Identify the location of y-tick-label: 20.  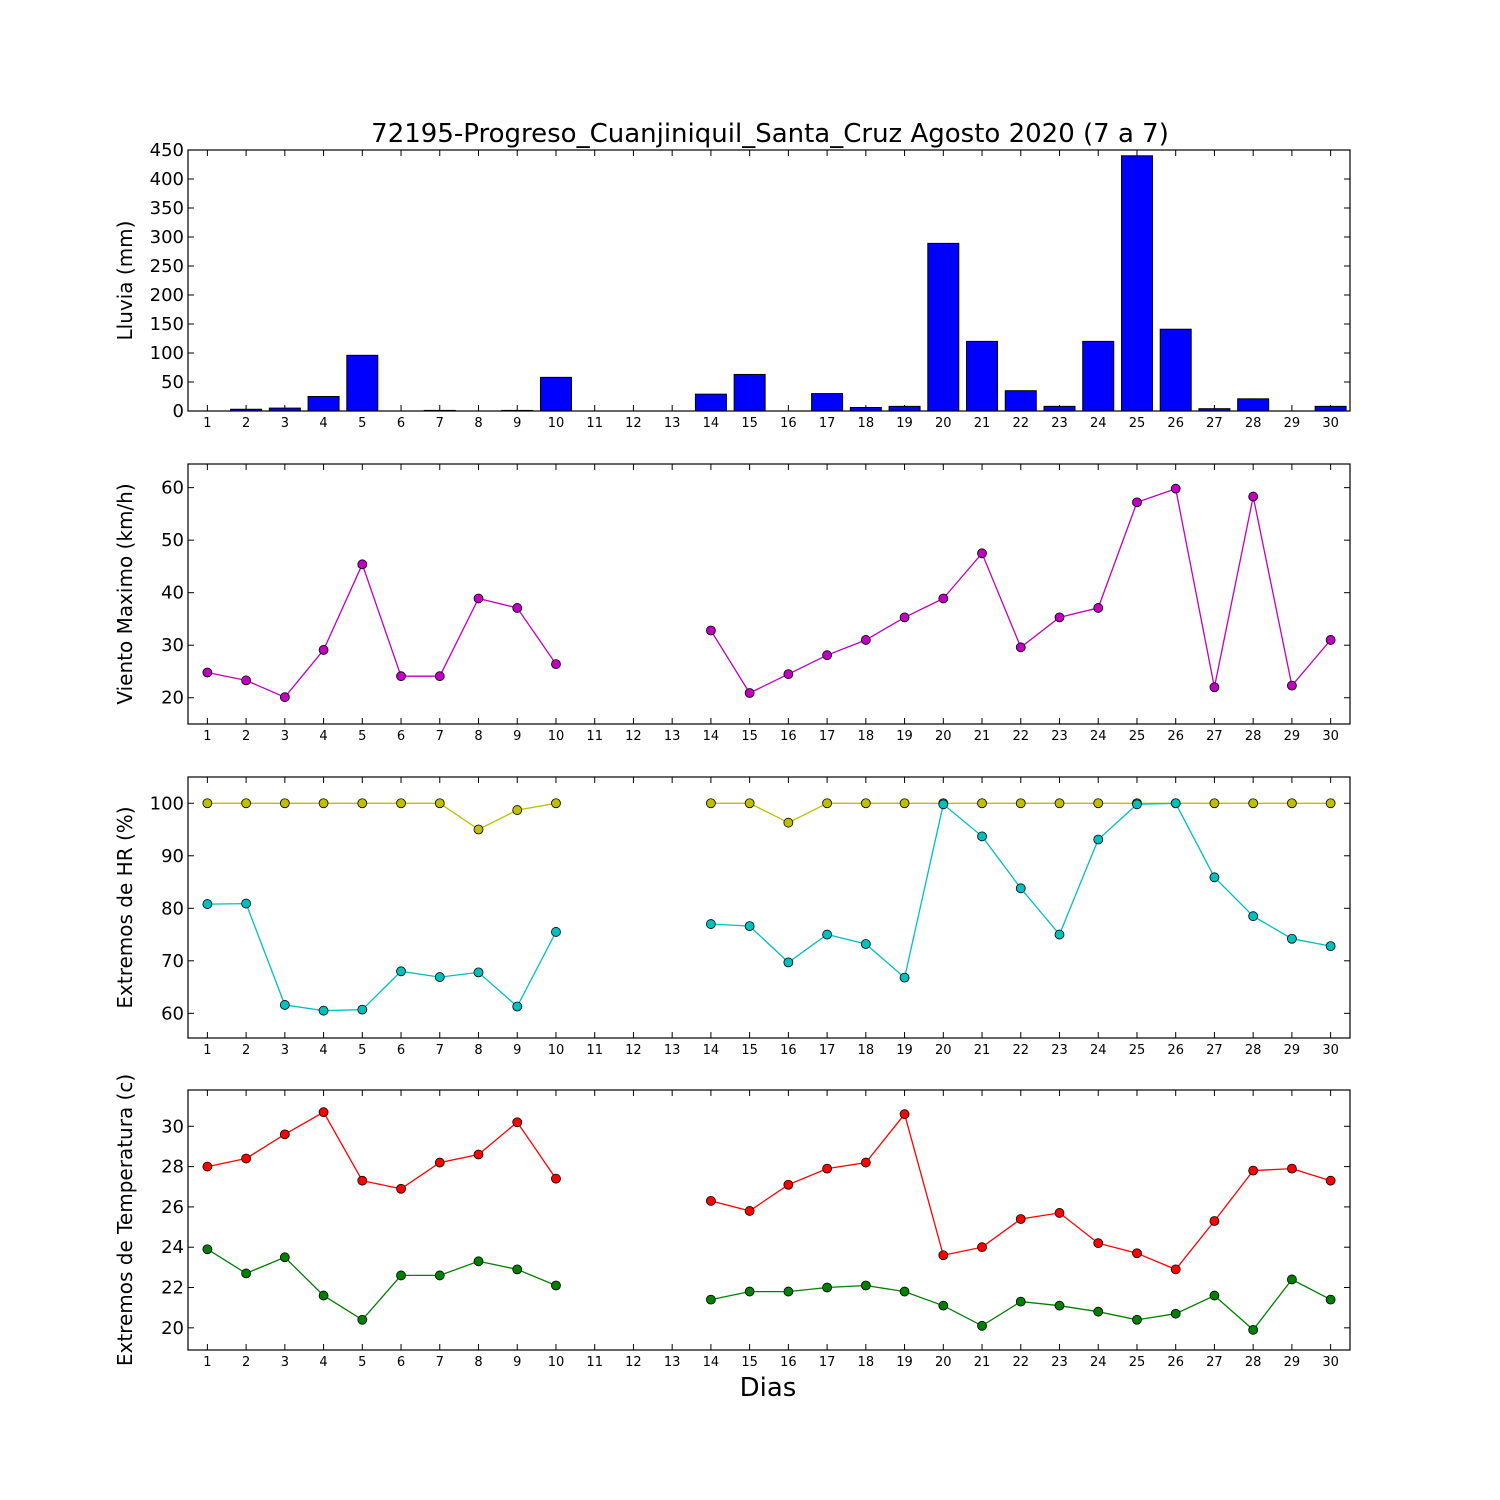
(172, 698).